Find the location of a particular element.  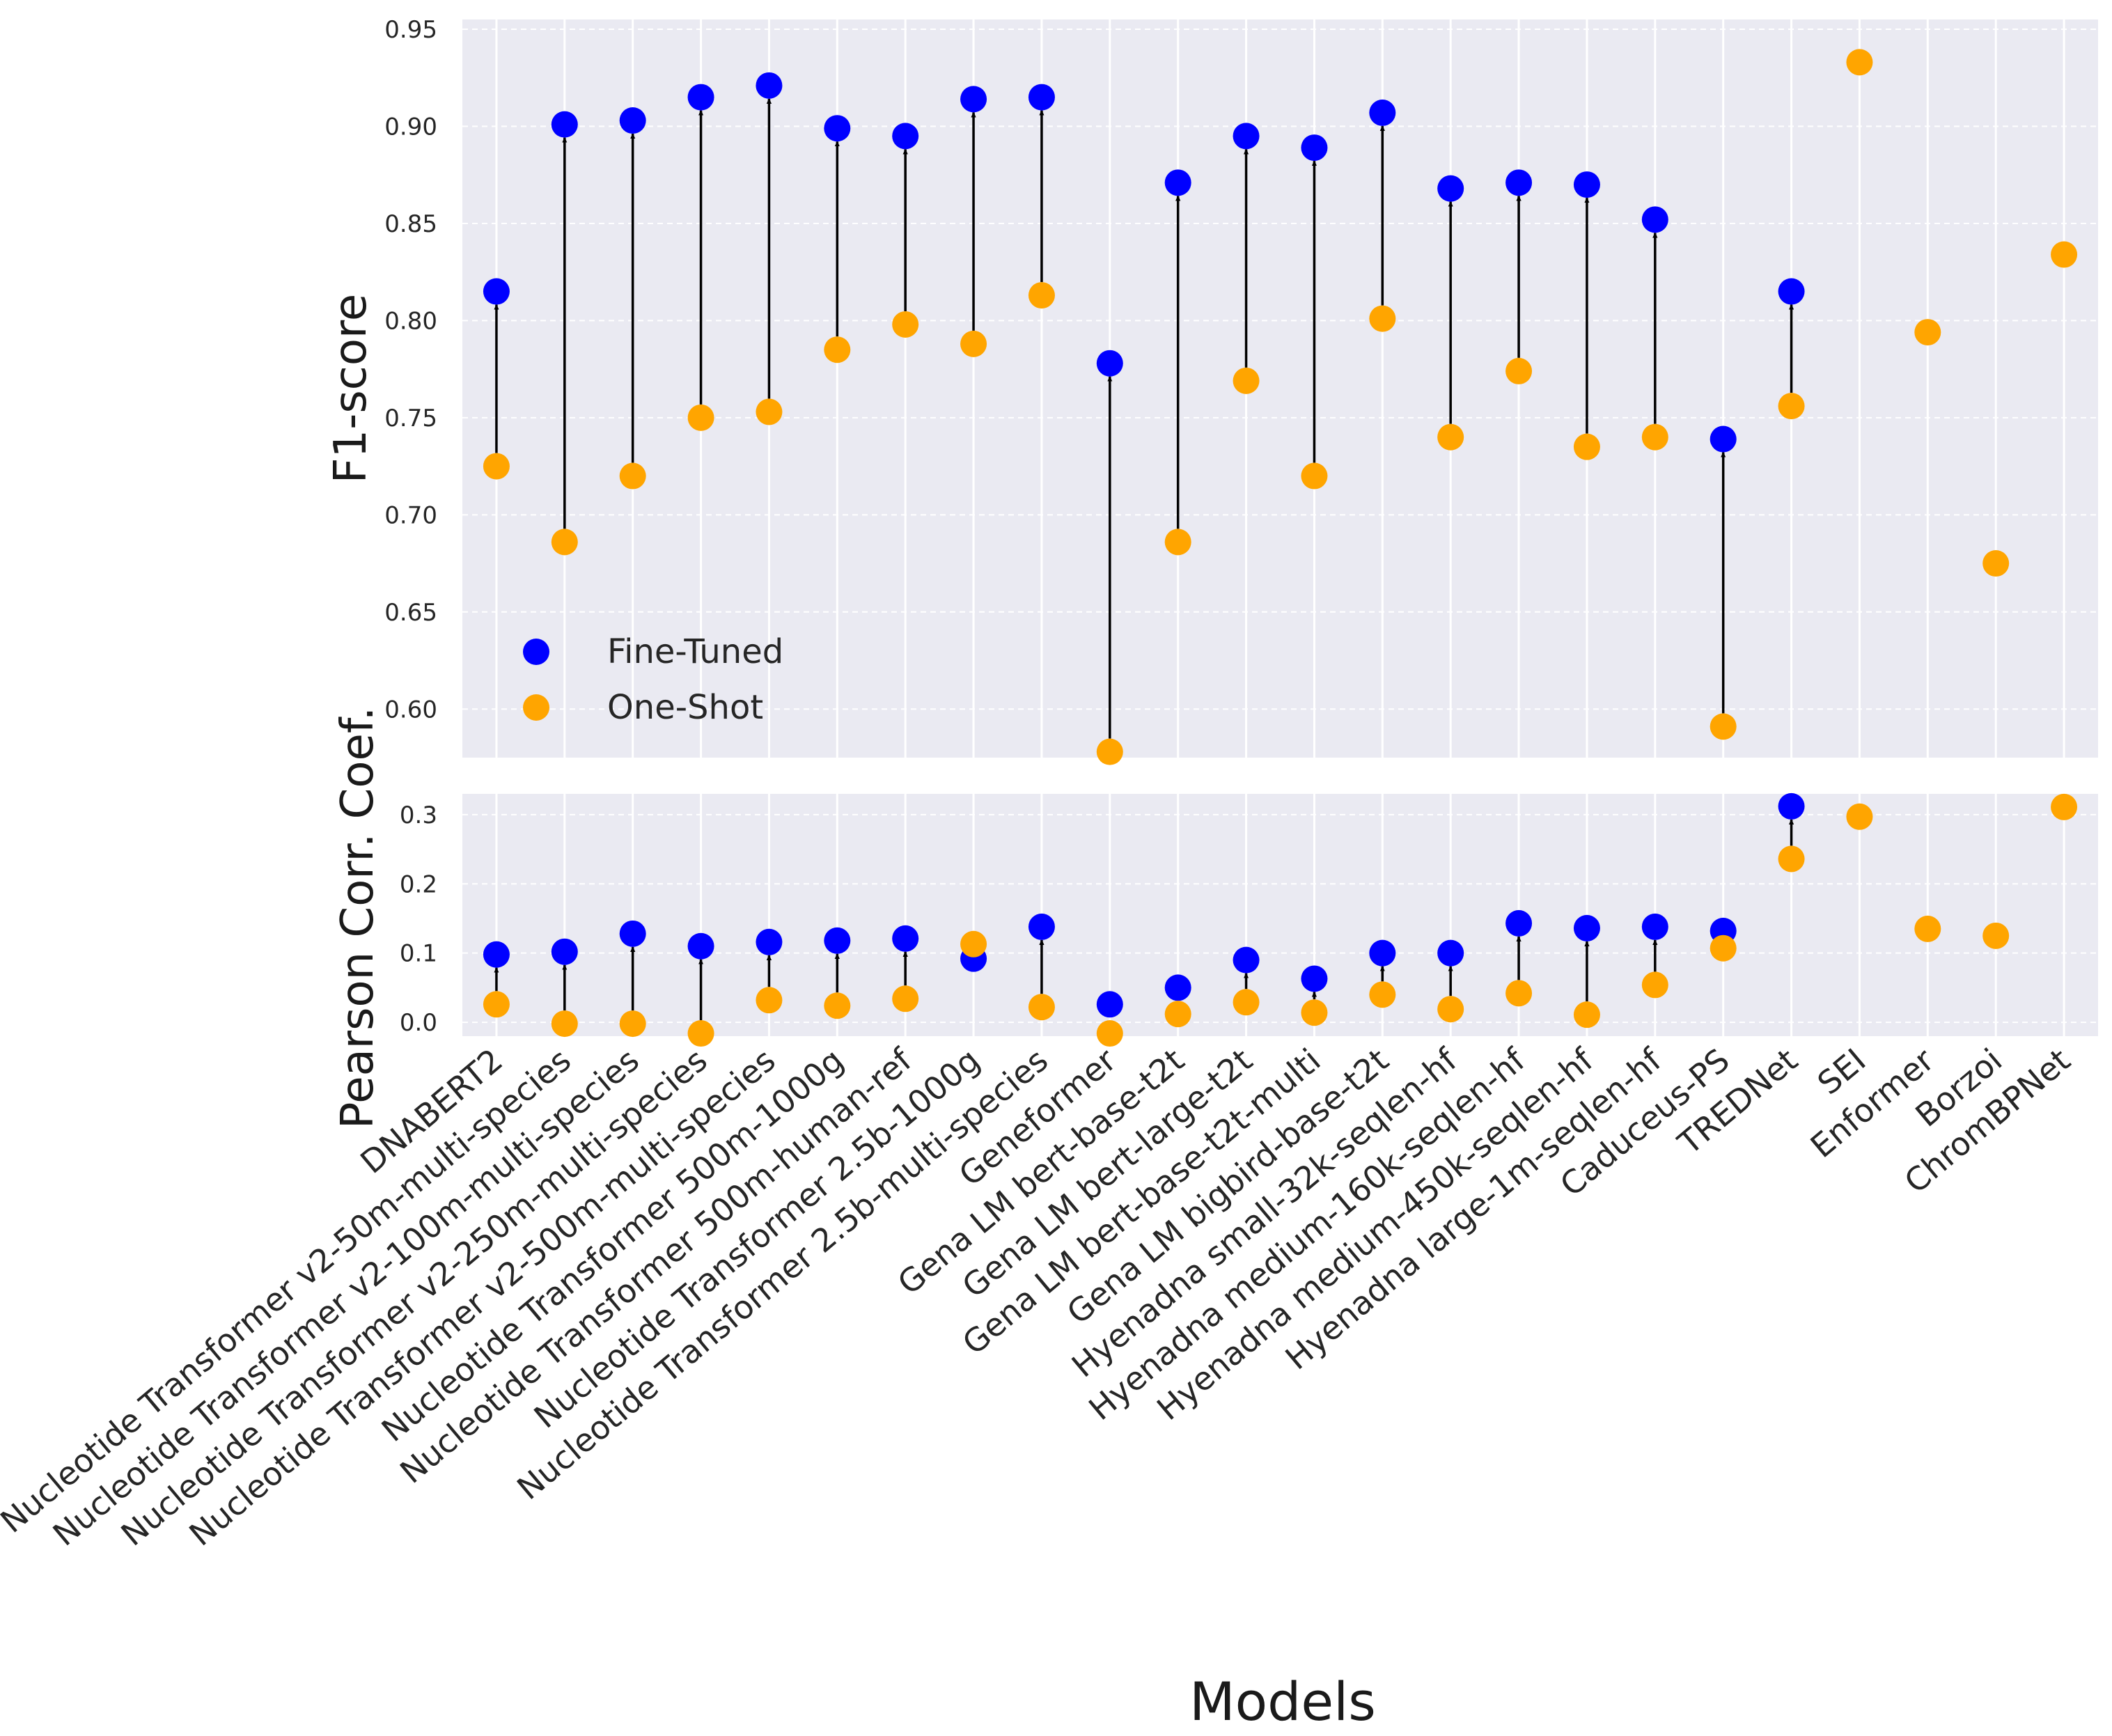

f1-y-tick-label: 0.95 is located at coordinates (410, 30).